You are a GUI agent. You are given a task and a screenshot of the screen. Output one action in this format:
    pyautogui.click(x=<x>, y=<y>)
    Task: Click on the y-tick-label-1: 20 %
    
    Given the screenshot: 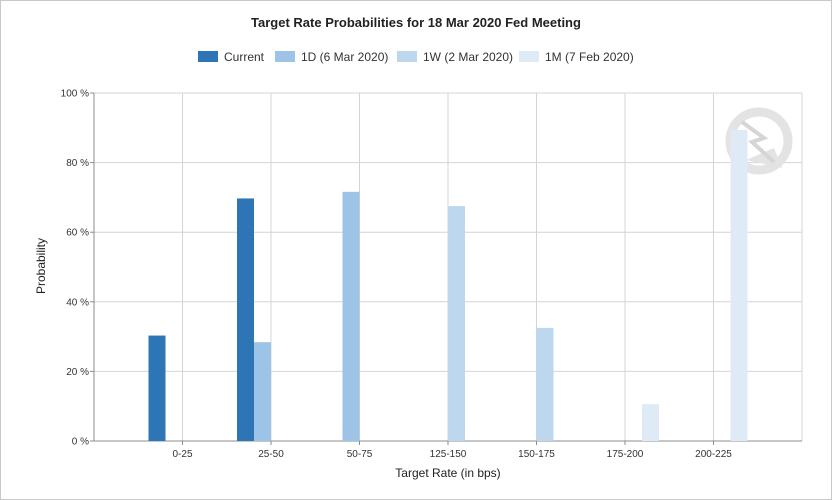 What is the action you would take?
    pyautogui.click(x=77, y=372)
    